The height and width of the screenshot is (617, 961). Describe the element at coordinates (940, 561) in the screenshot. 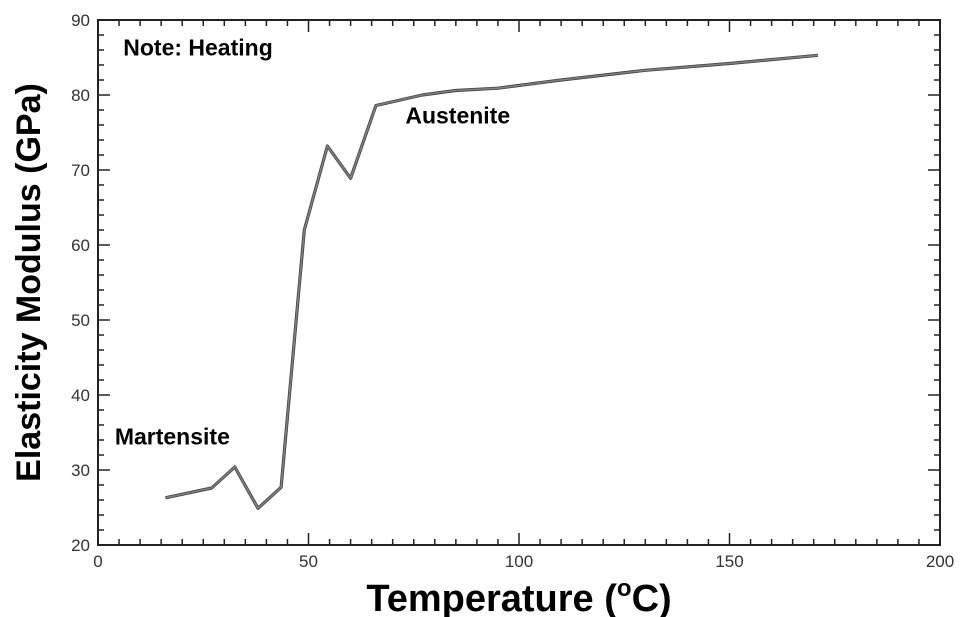

I see `x-tick-label: 200` at that location.